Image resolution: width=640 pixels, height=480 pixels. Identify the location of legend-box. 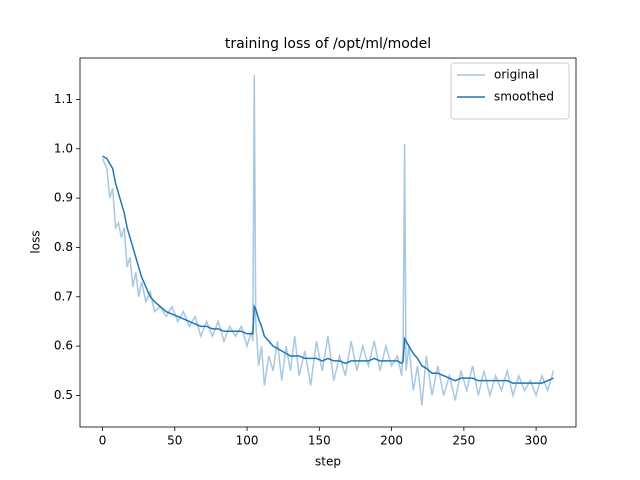
(510, 91).